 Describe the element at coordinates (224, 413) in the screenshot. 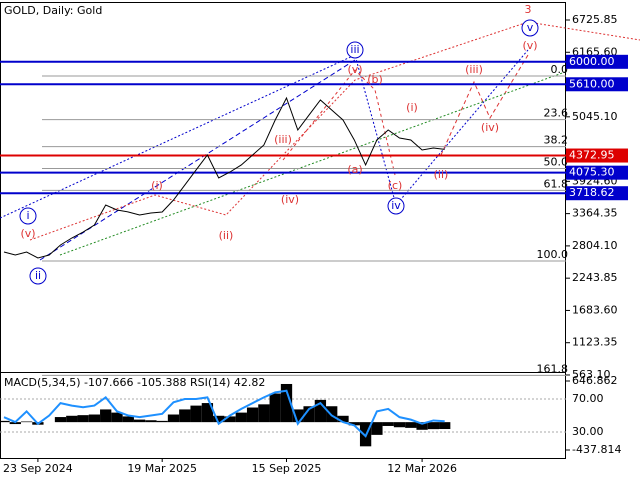

I see `rsi-line` at that location.